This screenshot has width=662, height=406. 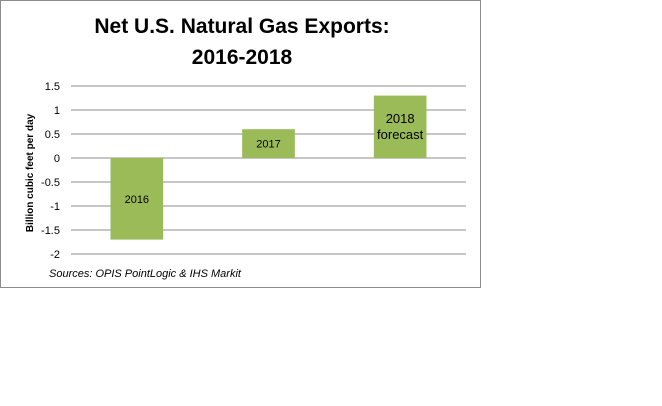 I want to click on bar-2017, so click(x=268, y=143).